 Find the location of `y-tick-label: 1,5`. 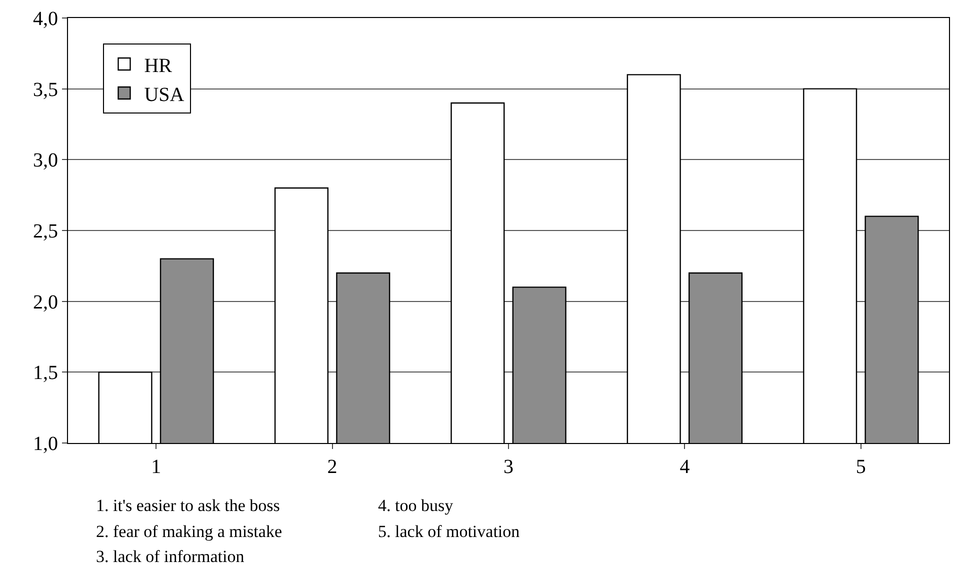

y-tick-label: 1,5 is located at coordinates (45, 373).